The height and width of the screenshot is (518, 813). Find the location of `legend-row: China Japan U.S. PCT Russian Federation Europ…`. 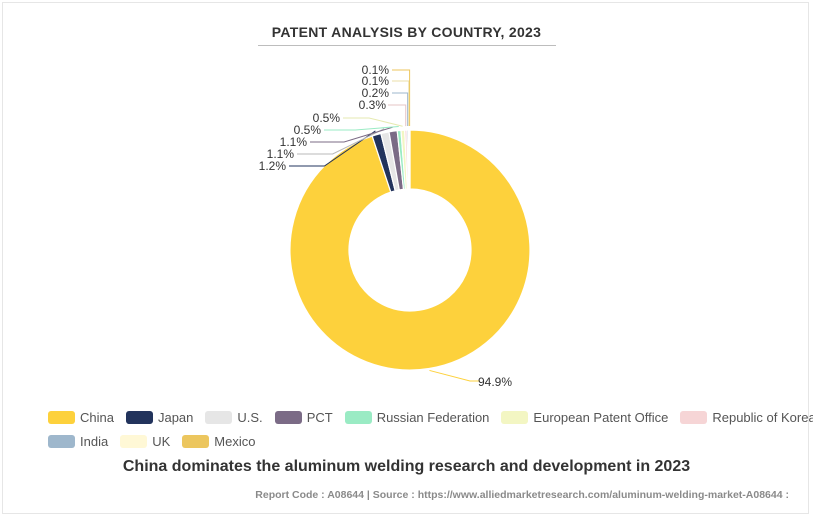

legend-row: China Japan U.S. PCT Russian Federation Europ… is located at coordinates (430, 417).